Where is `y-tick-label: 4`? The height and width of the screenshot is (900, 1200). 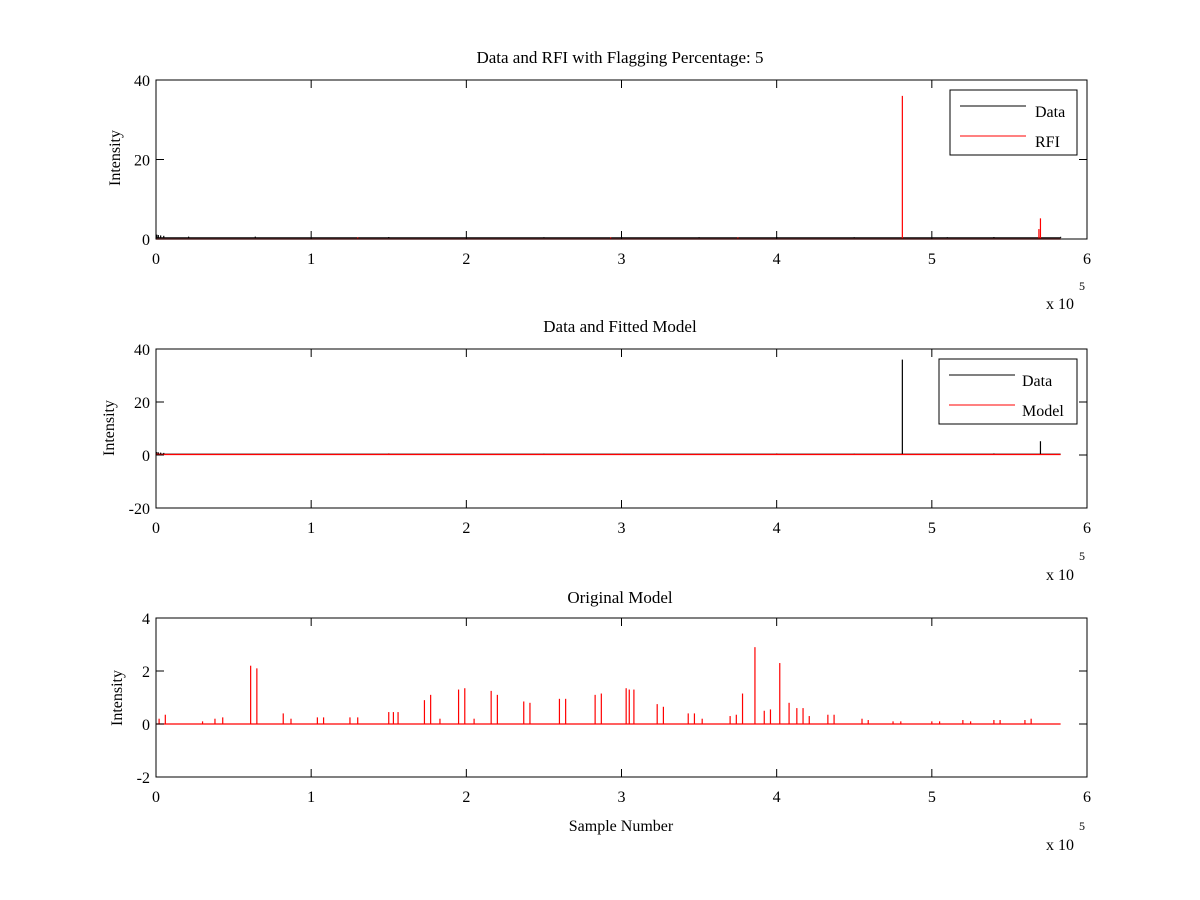
y-tick-label: 4 is located at coordinates (146, 619).